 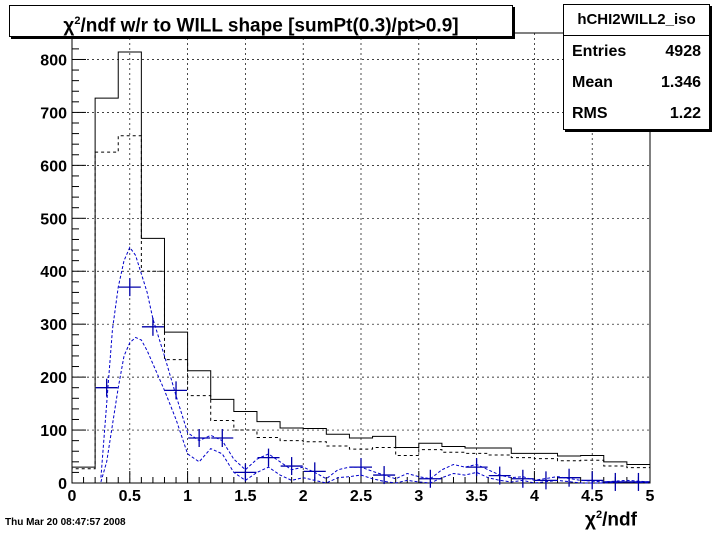 What do you see at coordinates (53, 60) in the screenshot?
I see `y-tick-label: 800` at bounding box center [53, 60].